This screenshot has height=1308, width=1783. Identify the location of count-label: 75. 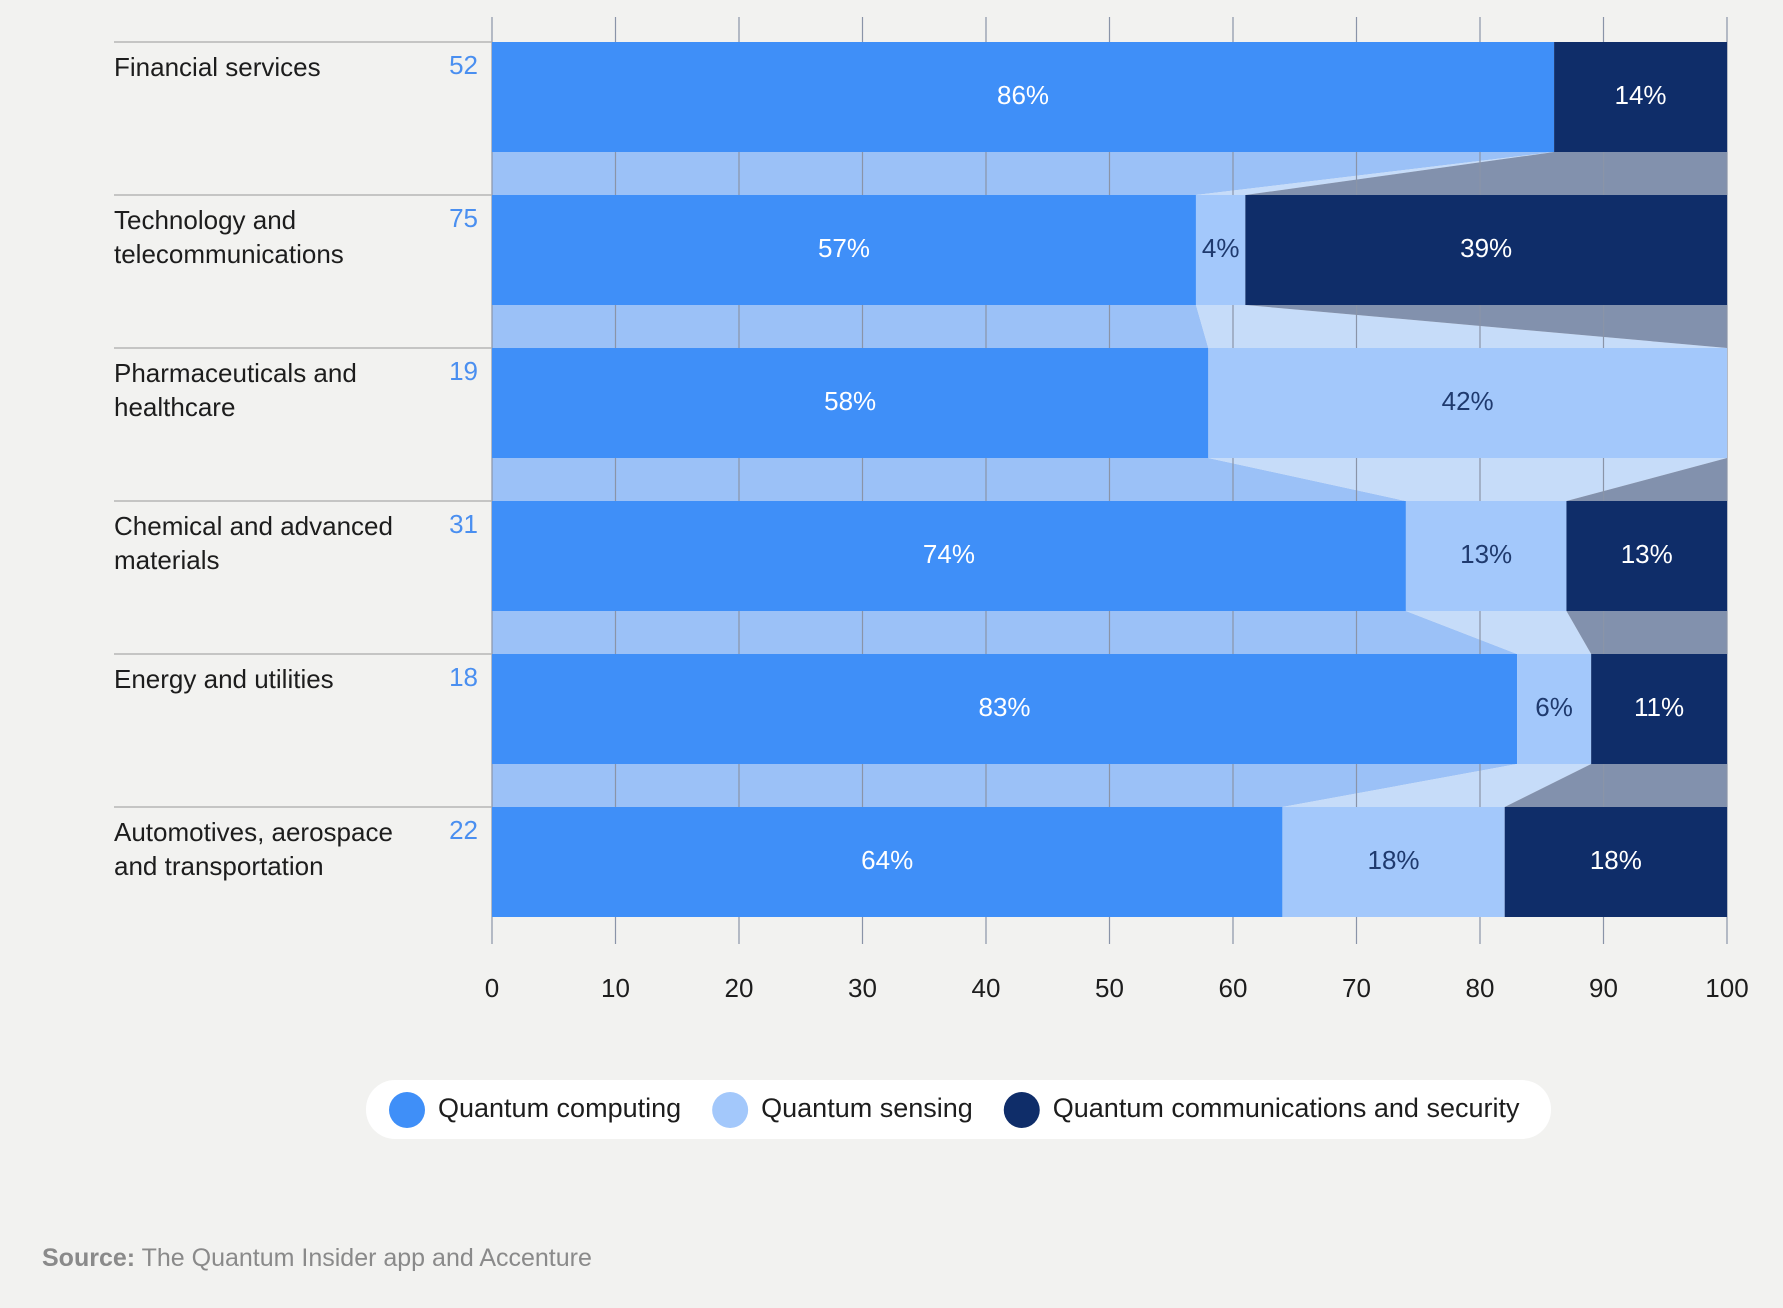
(463, 218).